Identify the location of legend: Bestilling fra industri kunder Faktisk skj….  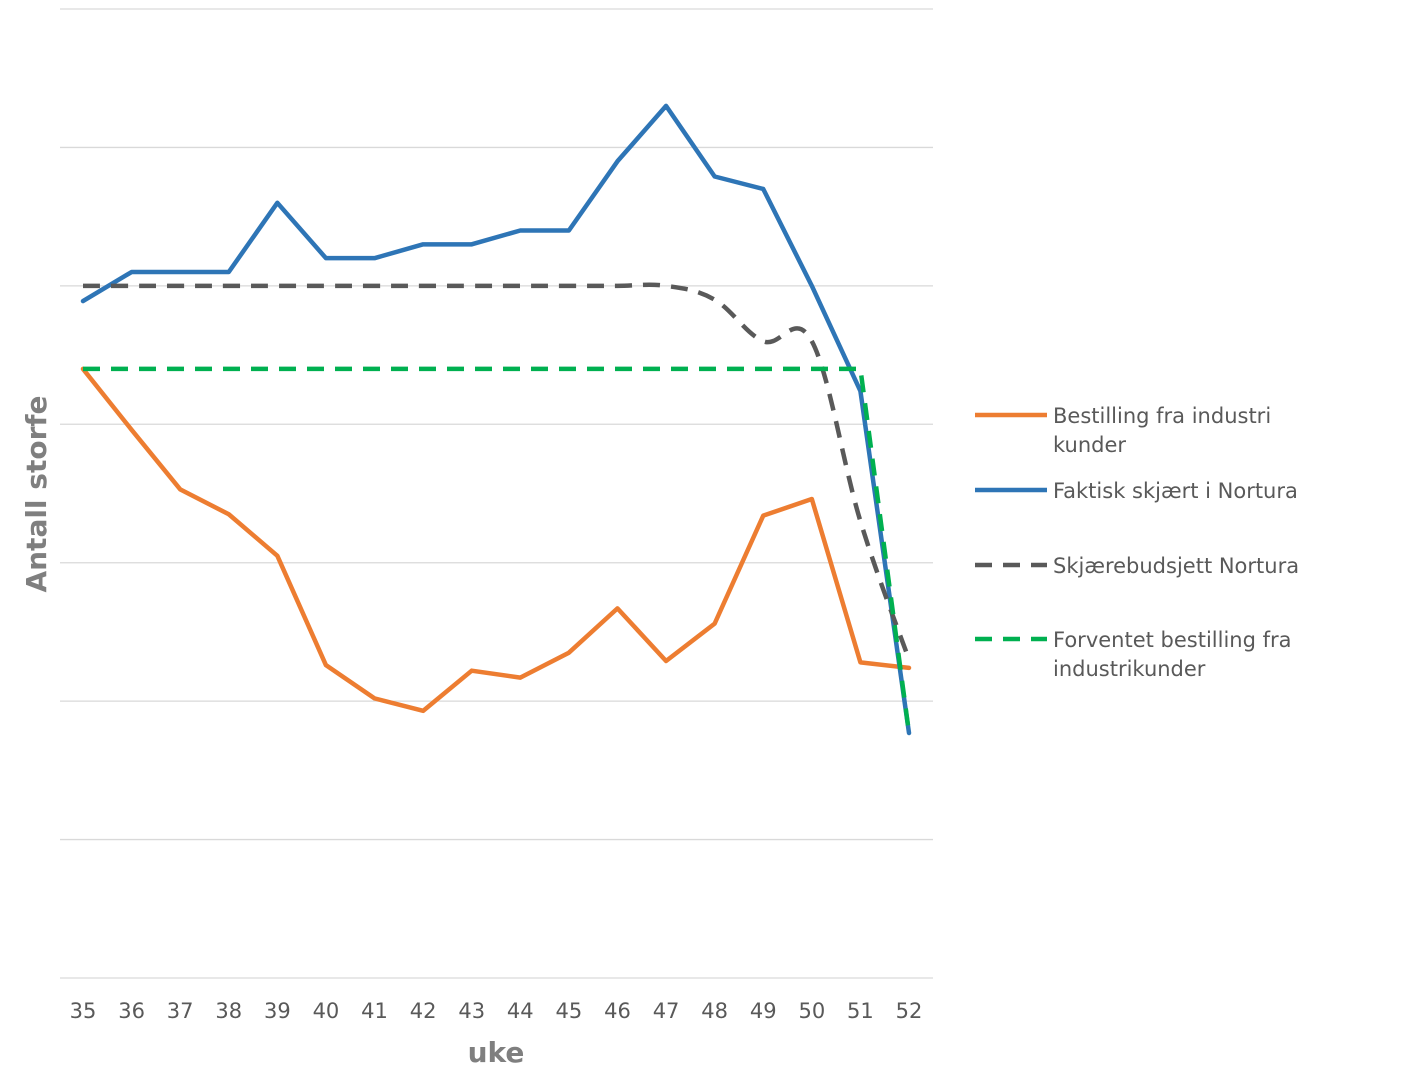
(1137, 542).